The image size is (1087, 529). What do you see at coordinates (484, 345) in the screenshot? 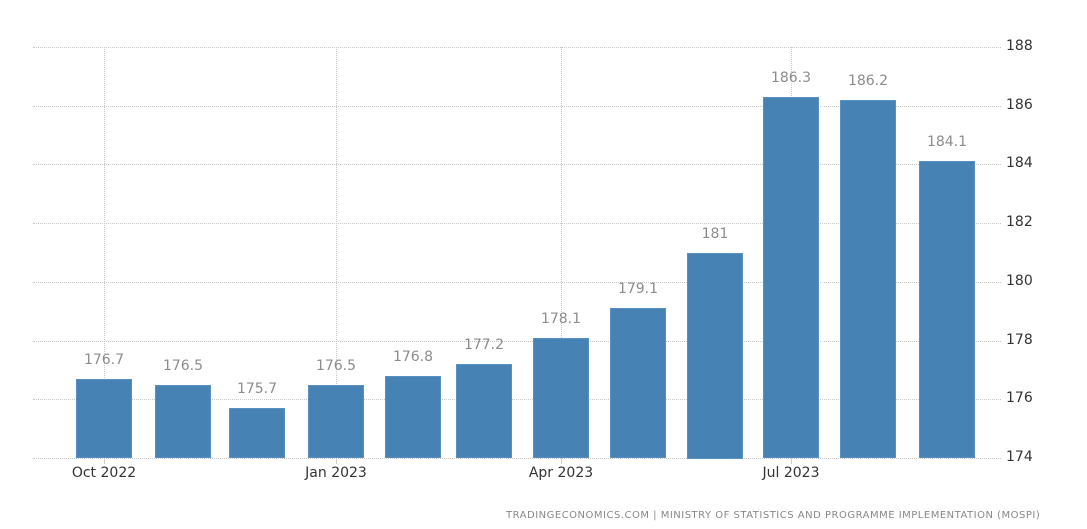
I see `bar-value-label: 177.2` at bounding box center [484, 345].